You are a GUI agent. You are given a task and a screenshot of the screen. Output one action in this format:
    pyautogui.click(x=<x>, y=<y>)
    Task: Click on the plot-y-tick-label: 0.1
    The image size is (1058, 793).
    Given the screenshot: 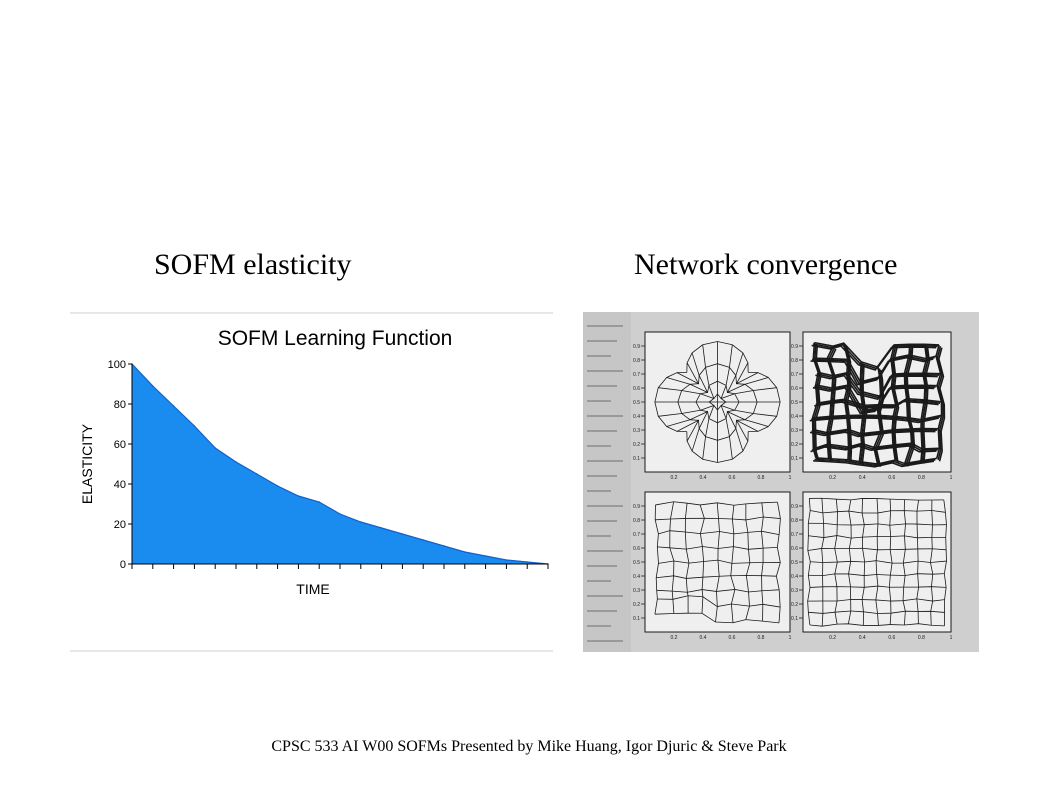 What is the action you would take?
    pyautogui.click(x=636, y=619)
    